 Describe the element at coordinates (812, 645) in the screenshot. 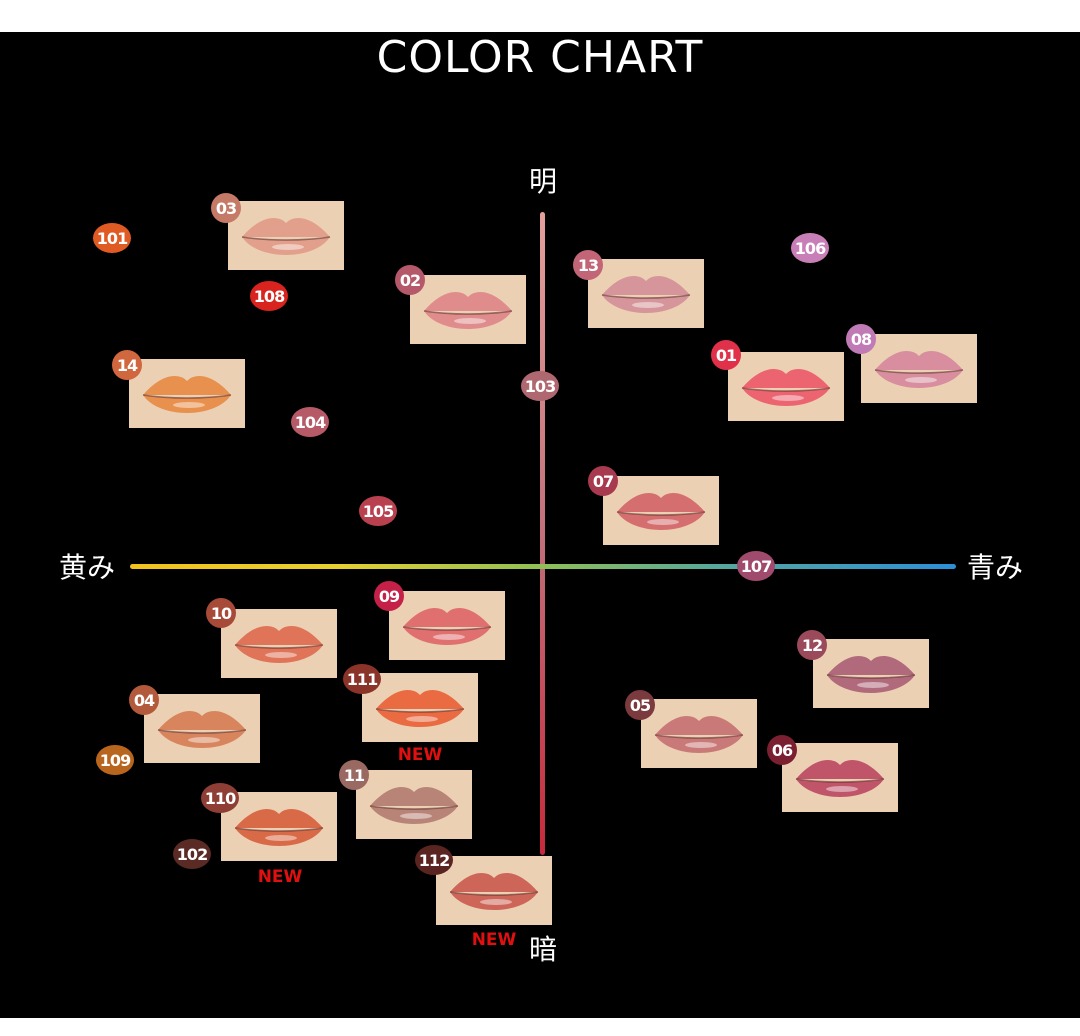

I see `shade-badge-12: 12` at that location.